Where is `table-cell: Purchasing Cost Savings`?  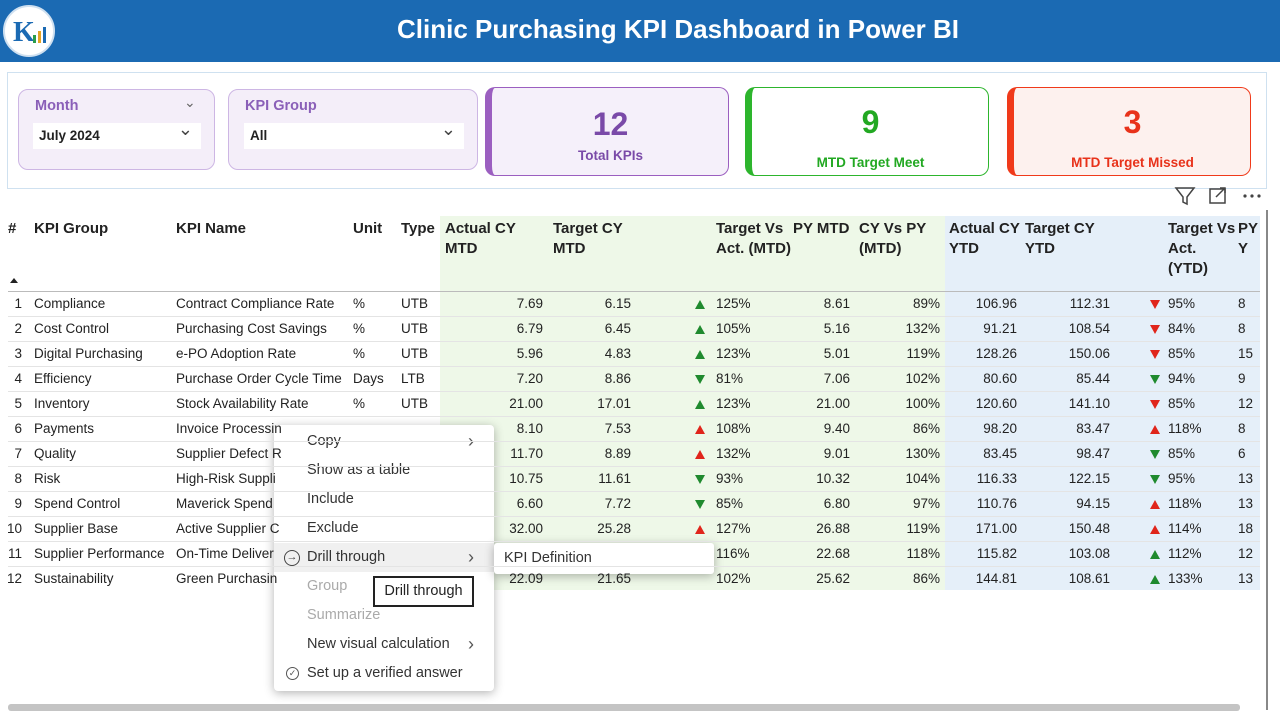 table-cell: Purchasing Cost Savings is located at coordinates (251, 328).